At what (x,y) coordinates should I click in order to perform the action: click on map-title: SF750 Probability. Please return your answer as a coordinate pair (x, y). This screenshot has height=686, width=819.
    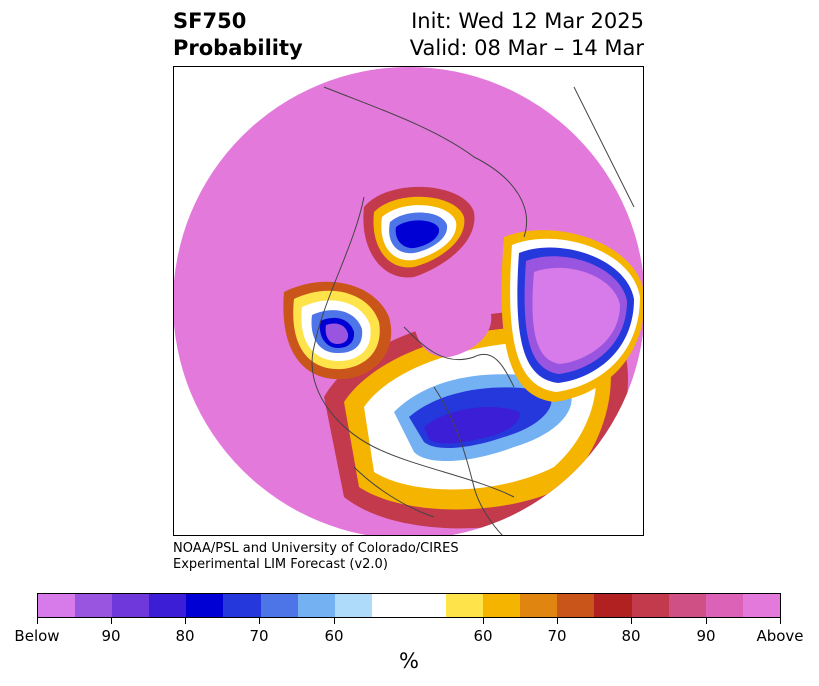
    Looking at the image, I should click on (238, 35).